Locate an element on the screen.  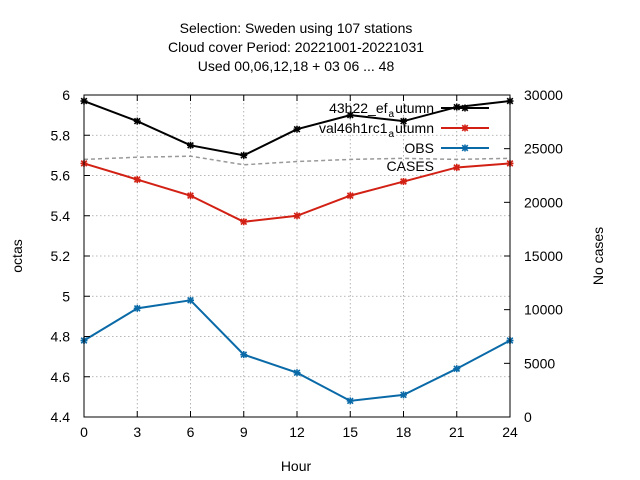
x-tick-label: 0 is located at coordinates (84, 432).